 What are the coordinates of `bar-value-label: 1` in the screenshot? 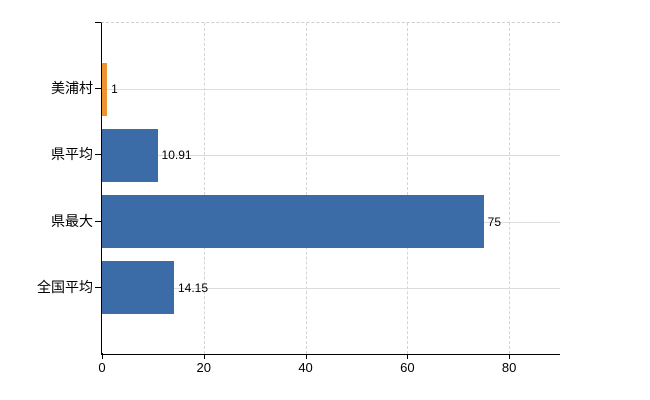 It's located at (114, 89).